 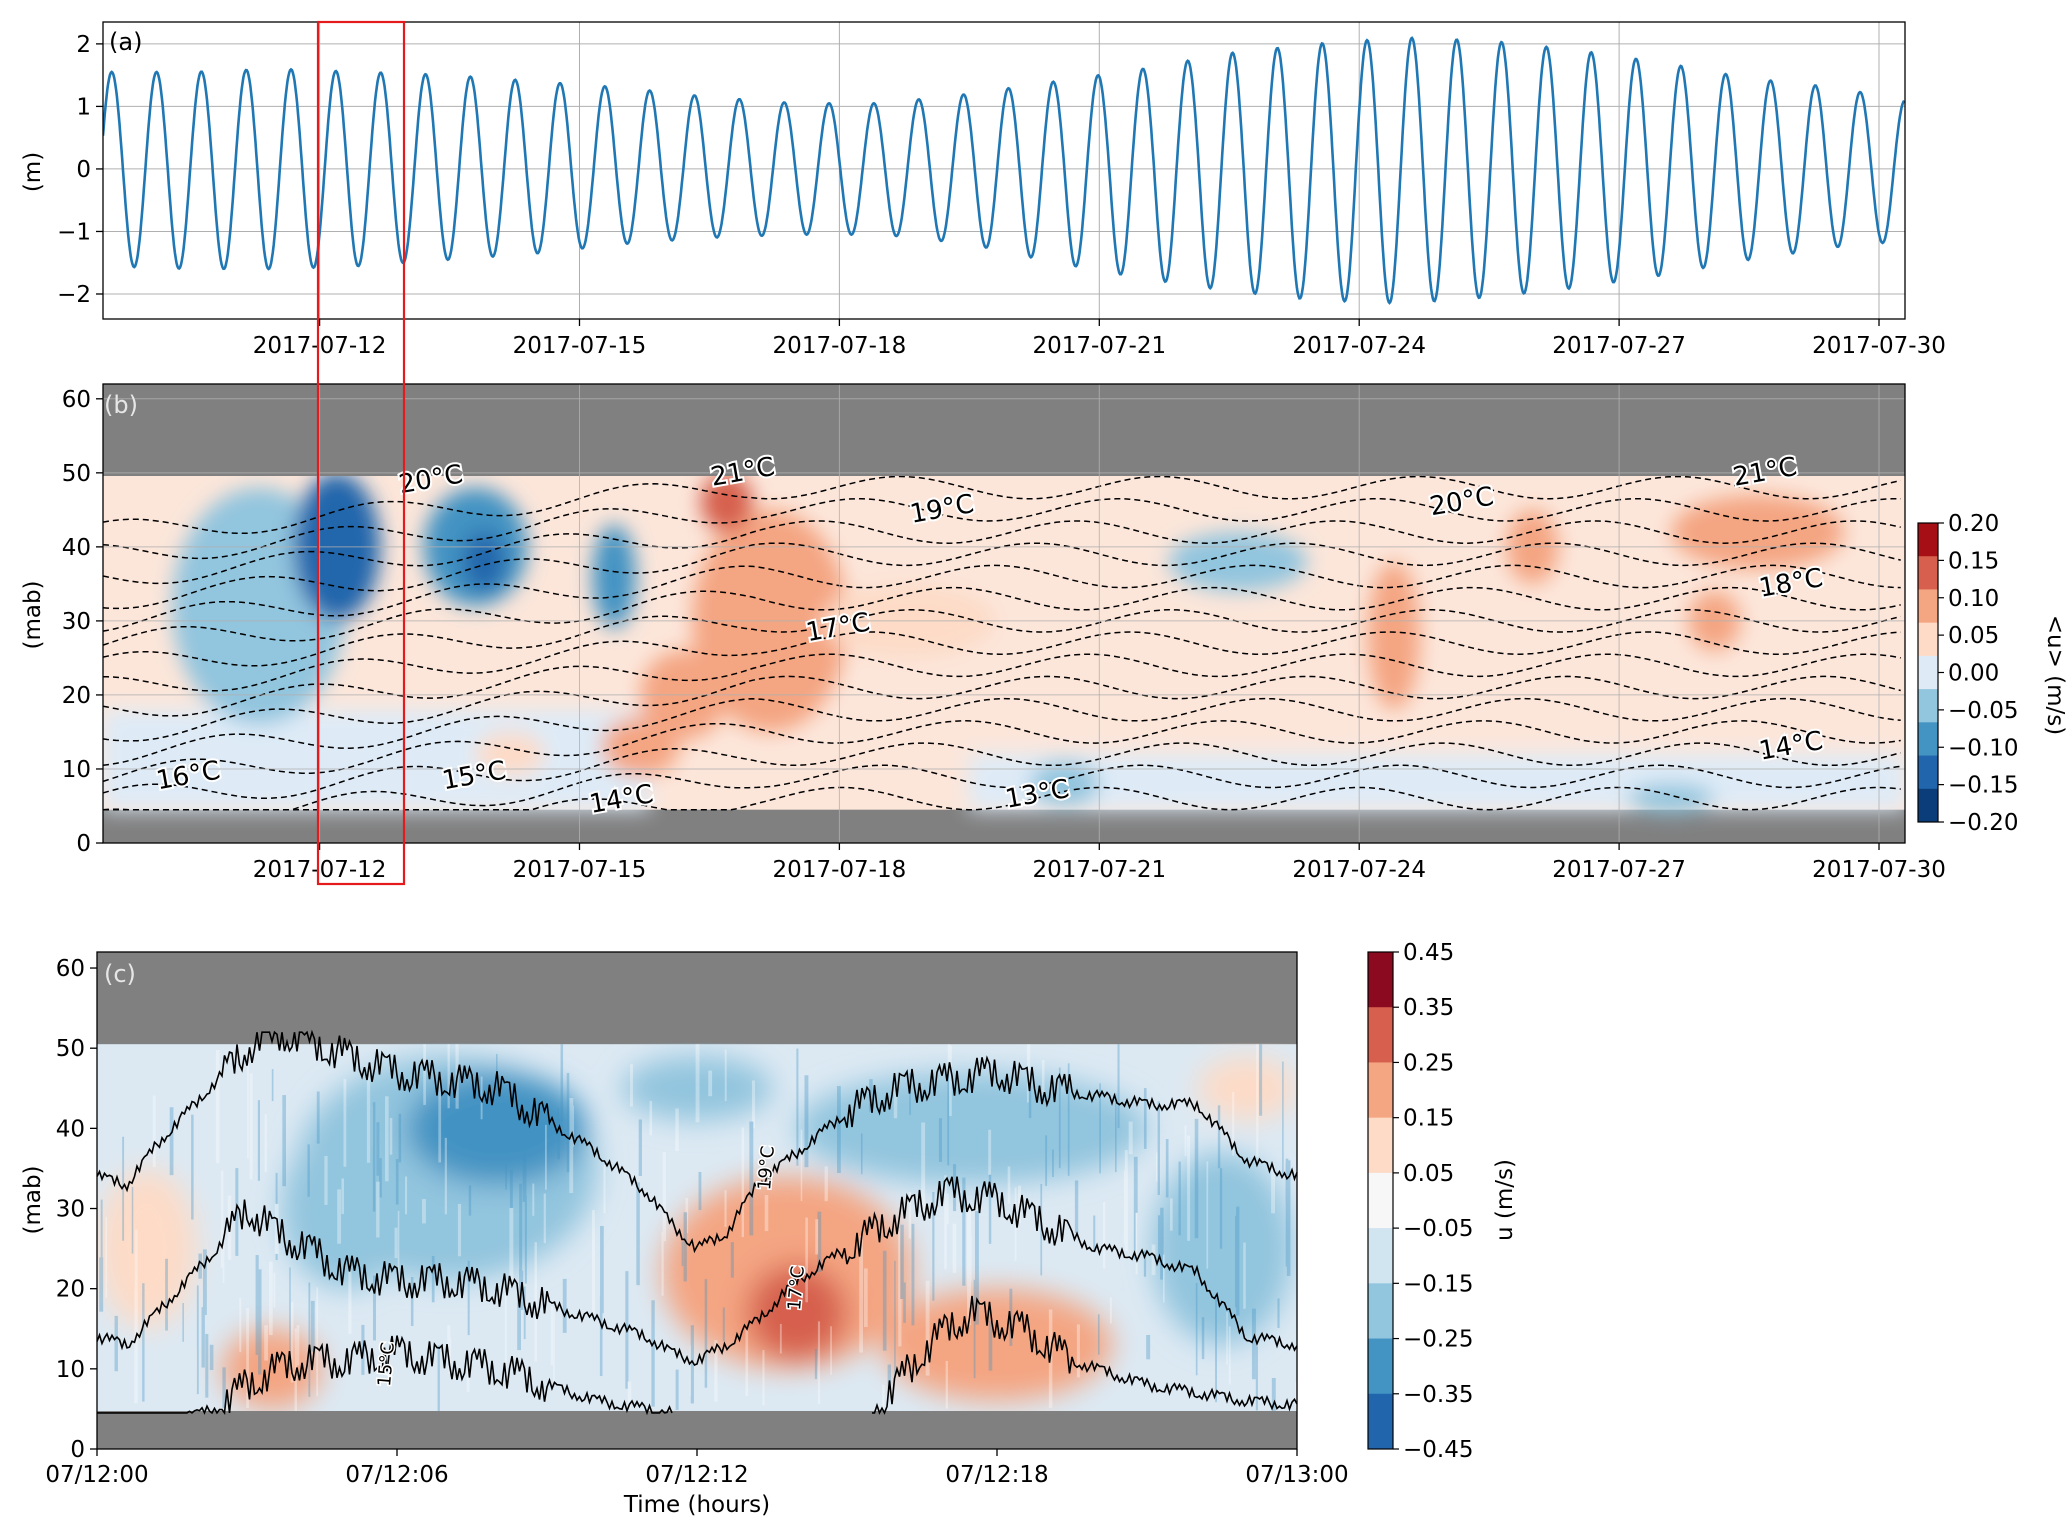 I want to click on panel-b-colorbar-tick-label: −0.20, so click(x=1983, y=823).